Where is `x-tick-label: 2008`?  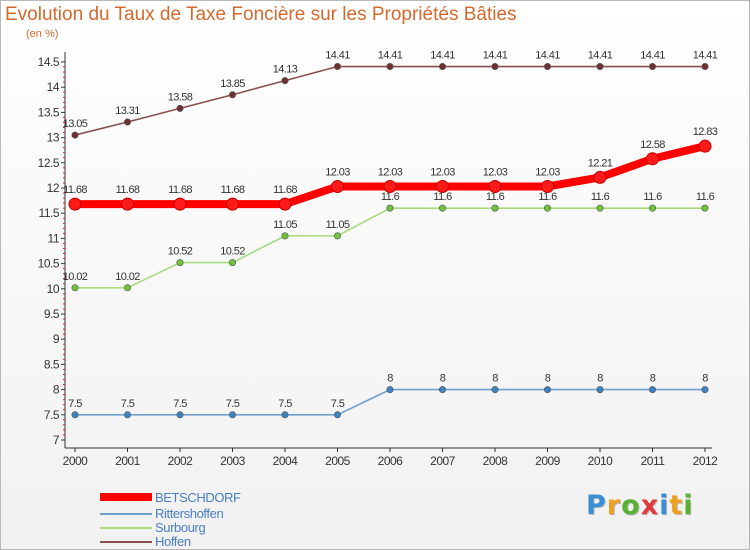 x-tick-label: 2008 is located at coordinates (496, 461).